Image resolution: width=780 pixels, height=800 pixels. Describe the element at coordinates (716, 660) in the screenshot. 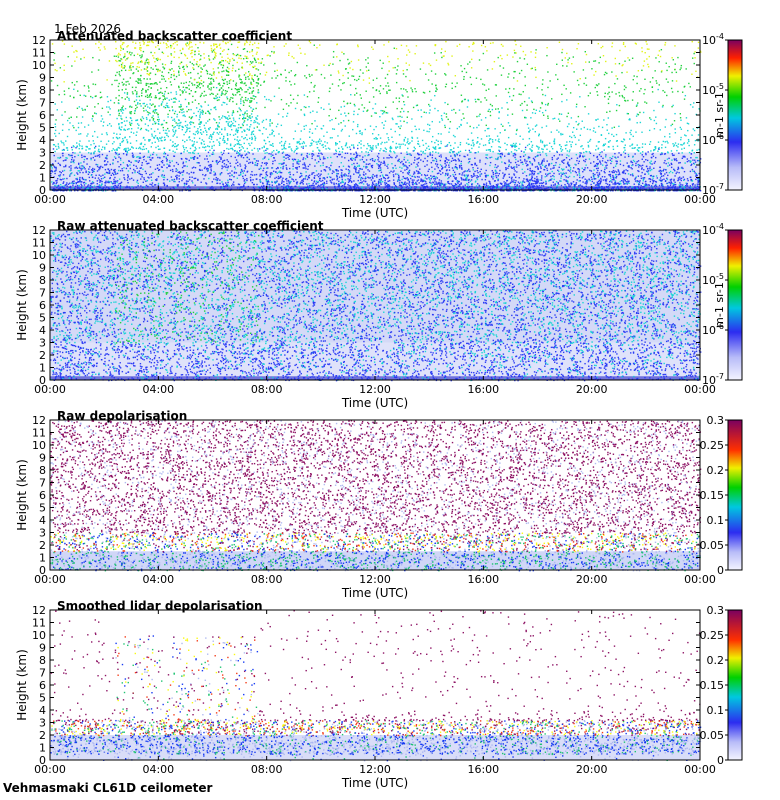

I see `colorbar-tick-label: 0.2` at that location.